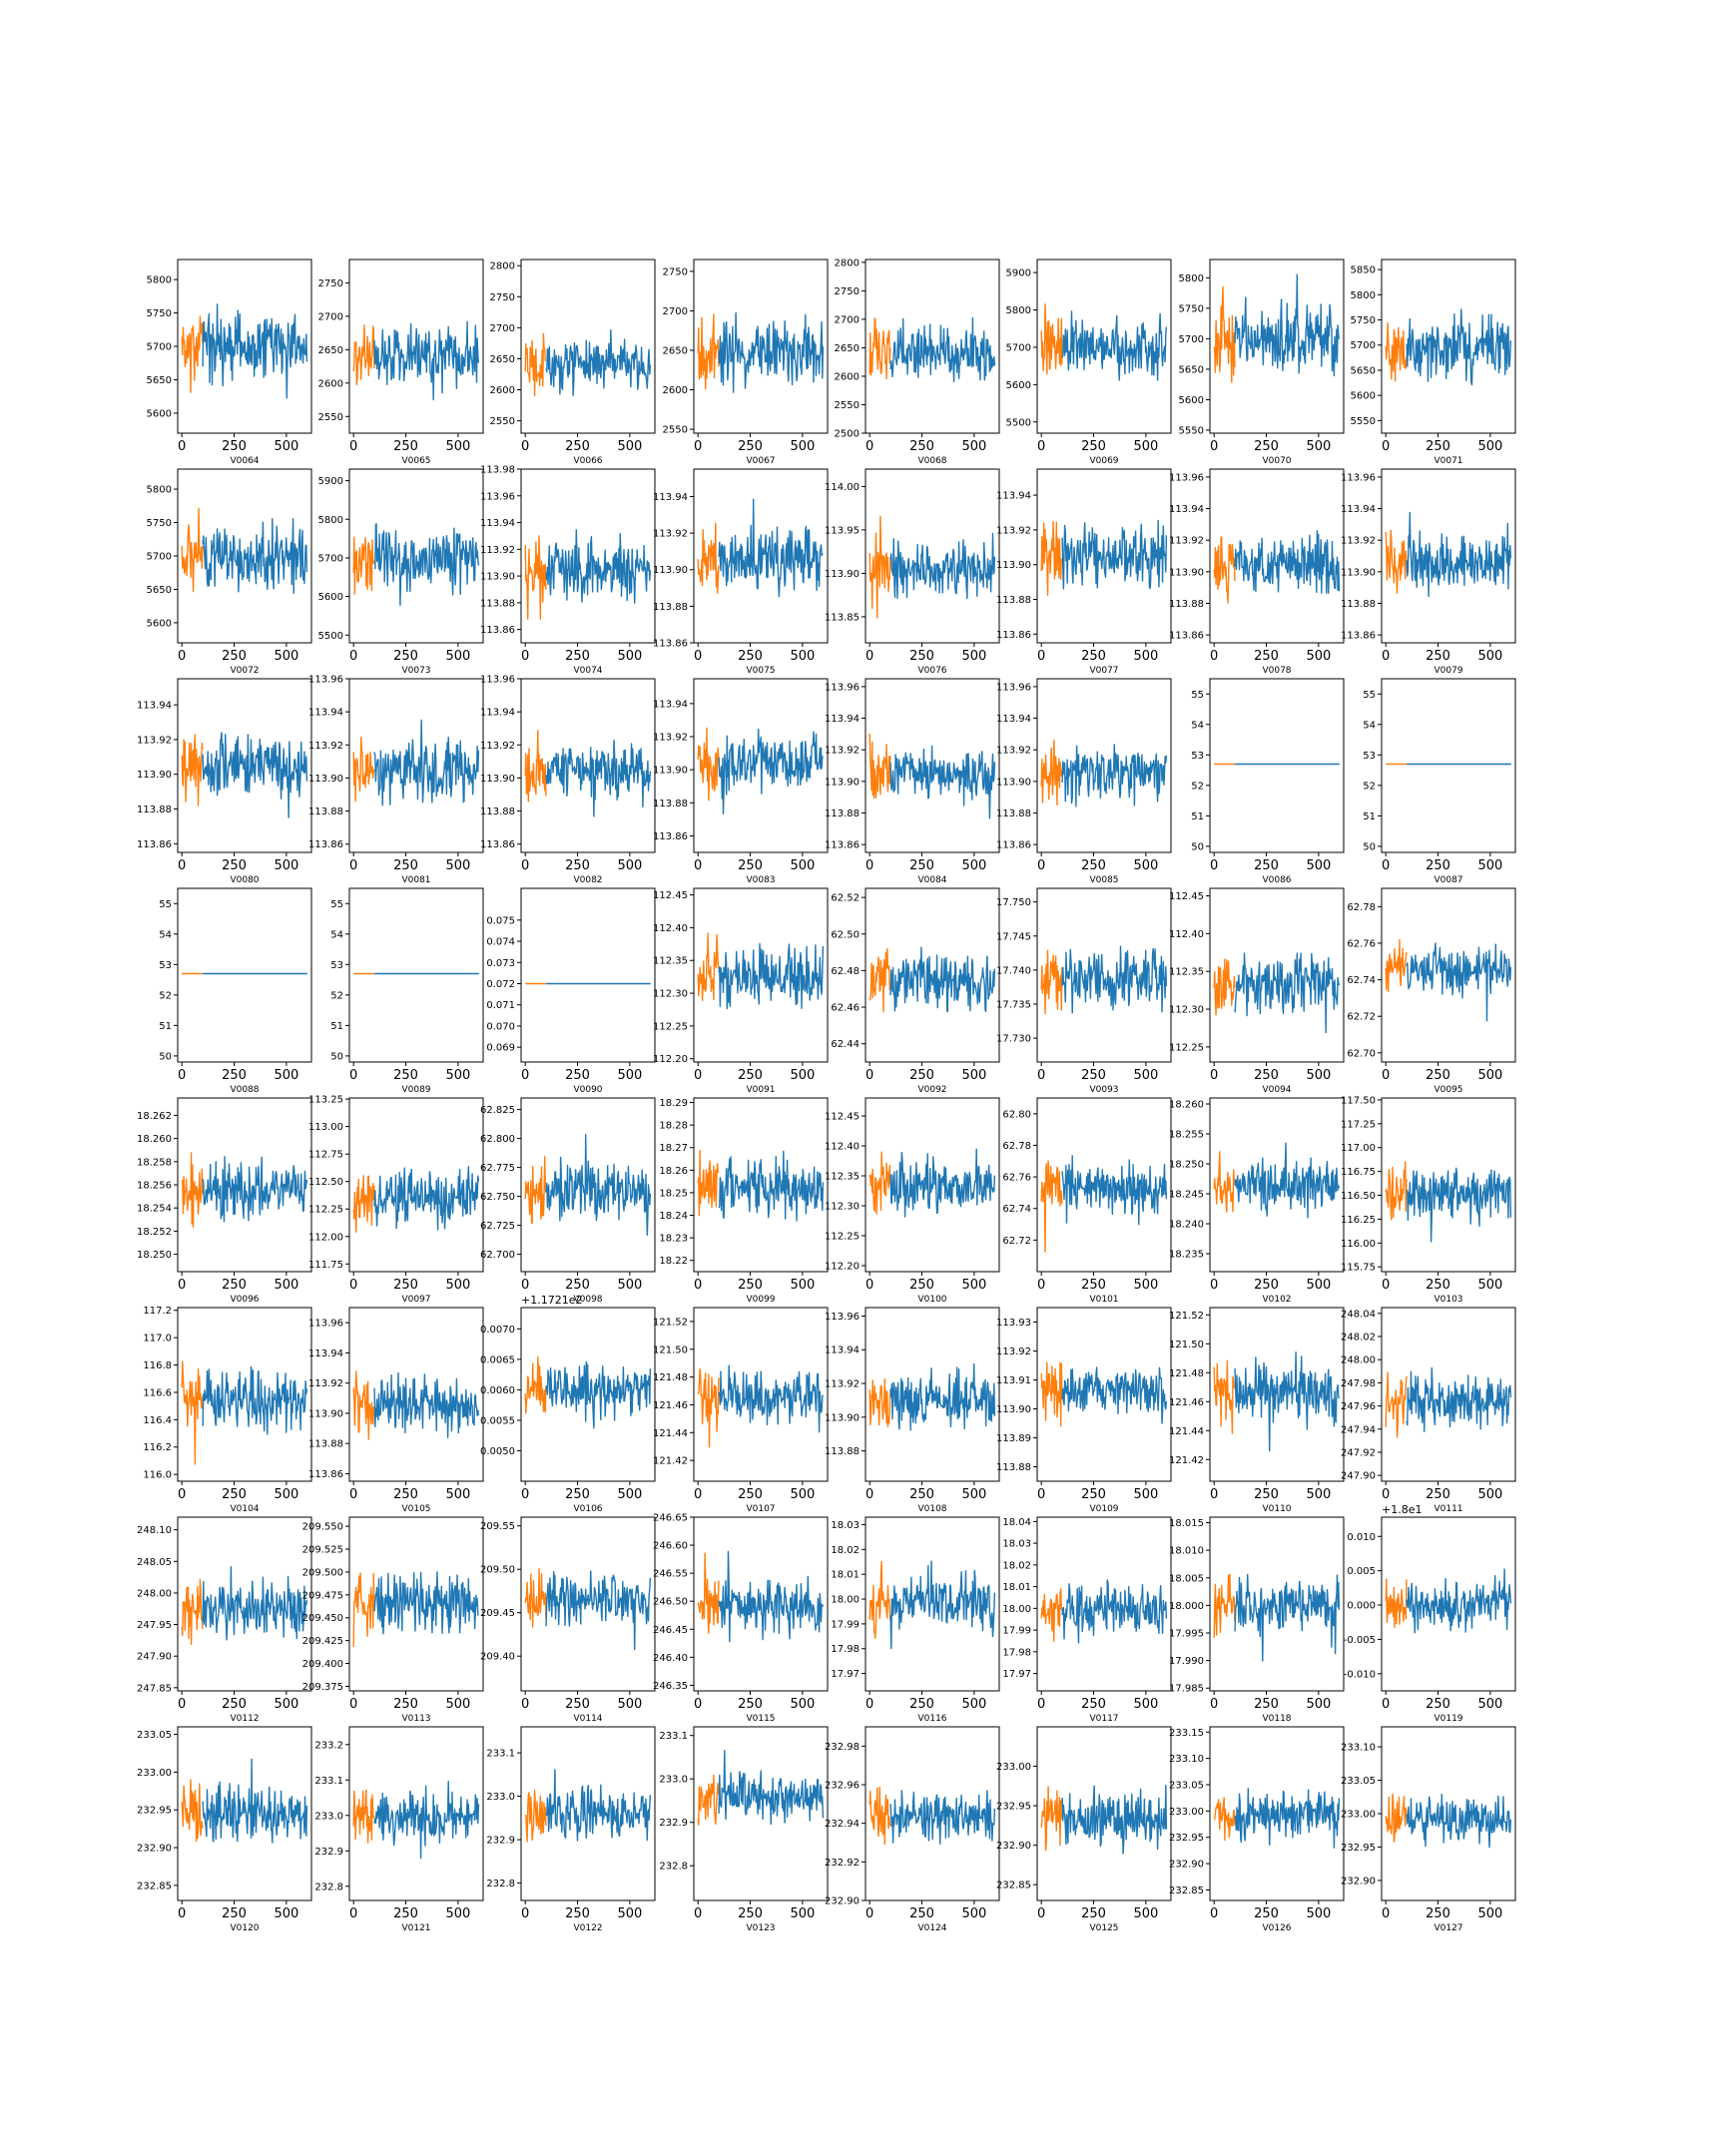 This screenshot has height=2156, width=1725. I want to click on y-tick-label: 209.475, so click(323, 1595).